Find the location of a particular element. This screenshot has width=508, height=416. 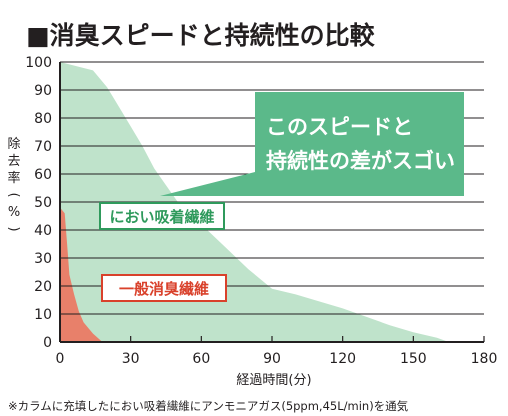

x-tick-label: 60 is located at coordinates (201, 359).